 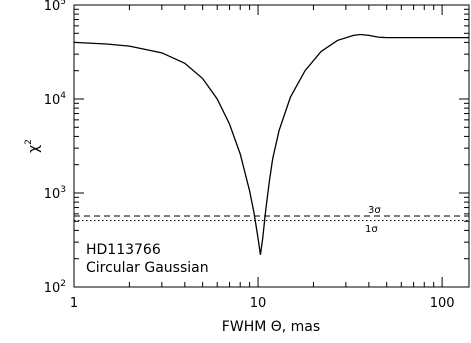 I want to click on x-tick-label: 100, so click(x=442, y=303).